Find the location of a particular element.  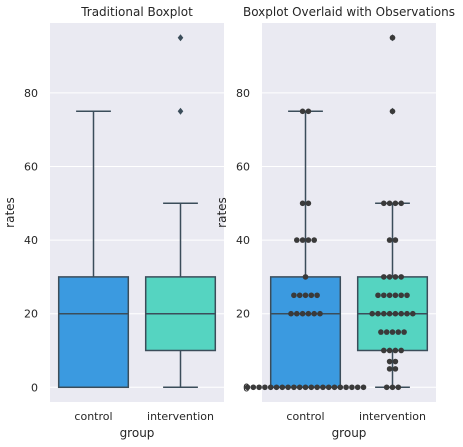

chart-title: Traditional Boxplot is located at coordinates (136, 12).